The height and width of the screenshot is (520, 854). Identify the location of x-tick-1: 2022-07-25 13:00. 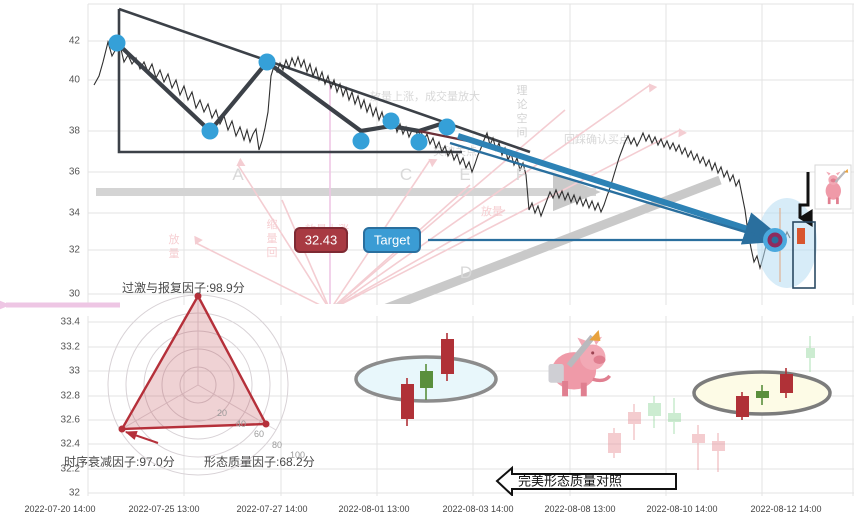
(163, 509).